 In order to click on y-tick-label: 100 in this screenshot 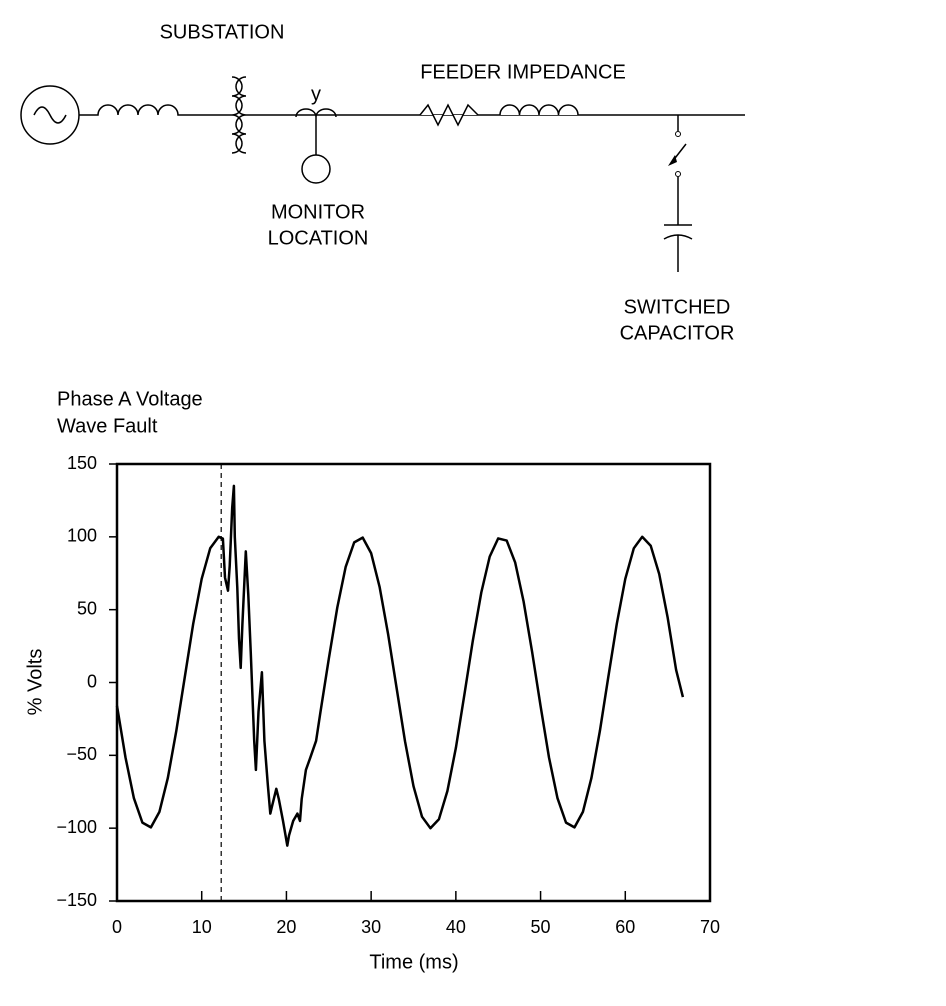, I will do `click(82, 536)`.